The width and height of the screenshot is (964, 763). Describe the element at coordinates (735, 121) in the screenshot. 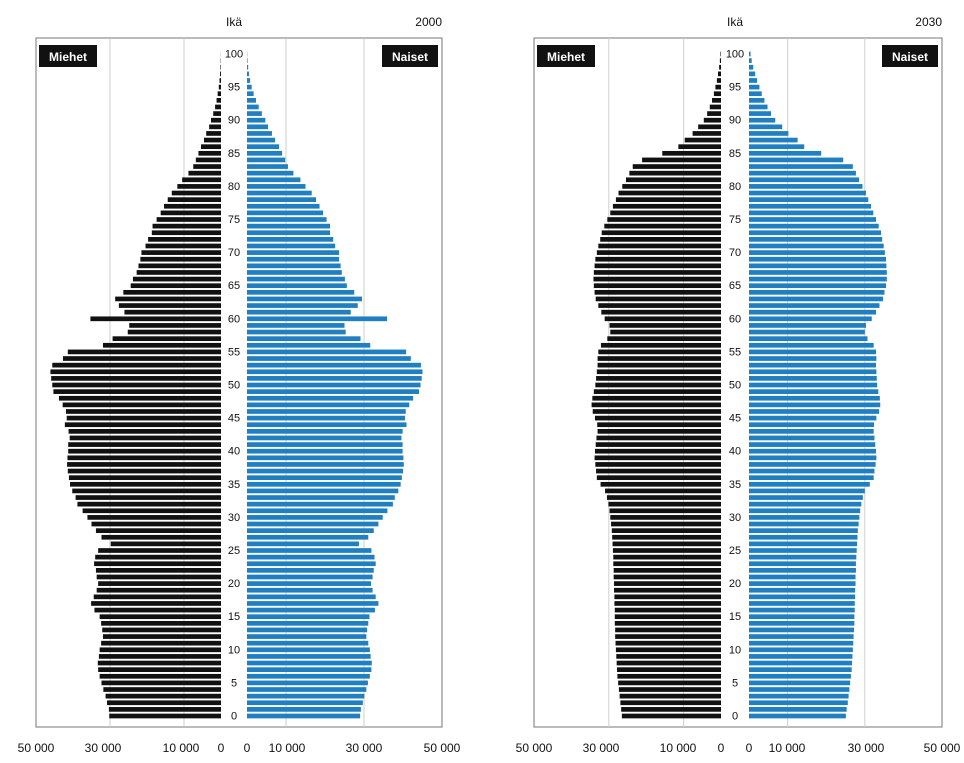

I see `age-tick-label: 90` at that location.